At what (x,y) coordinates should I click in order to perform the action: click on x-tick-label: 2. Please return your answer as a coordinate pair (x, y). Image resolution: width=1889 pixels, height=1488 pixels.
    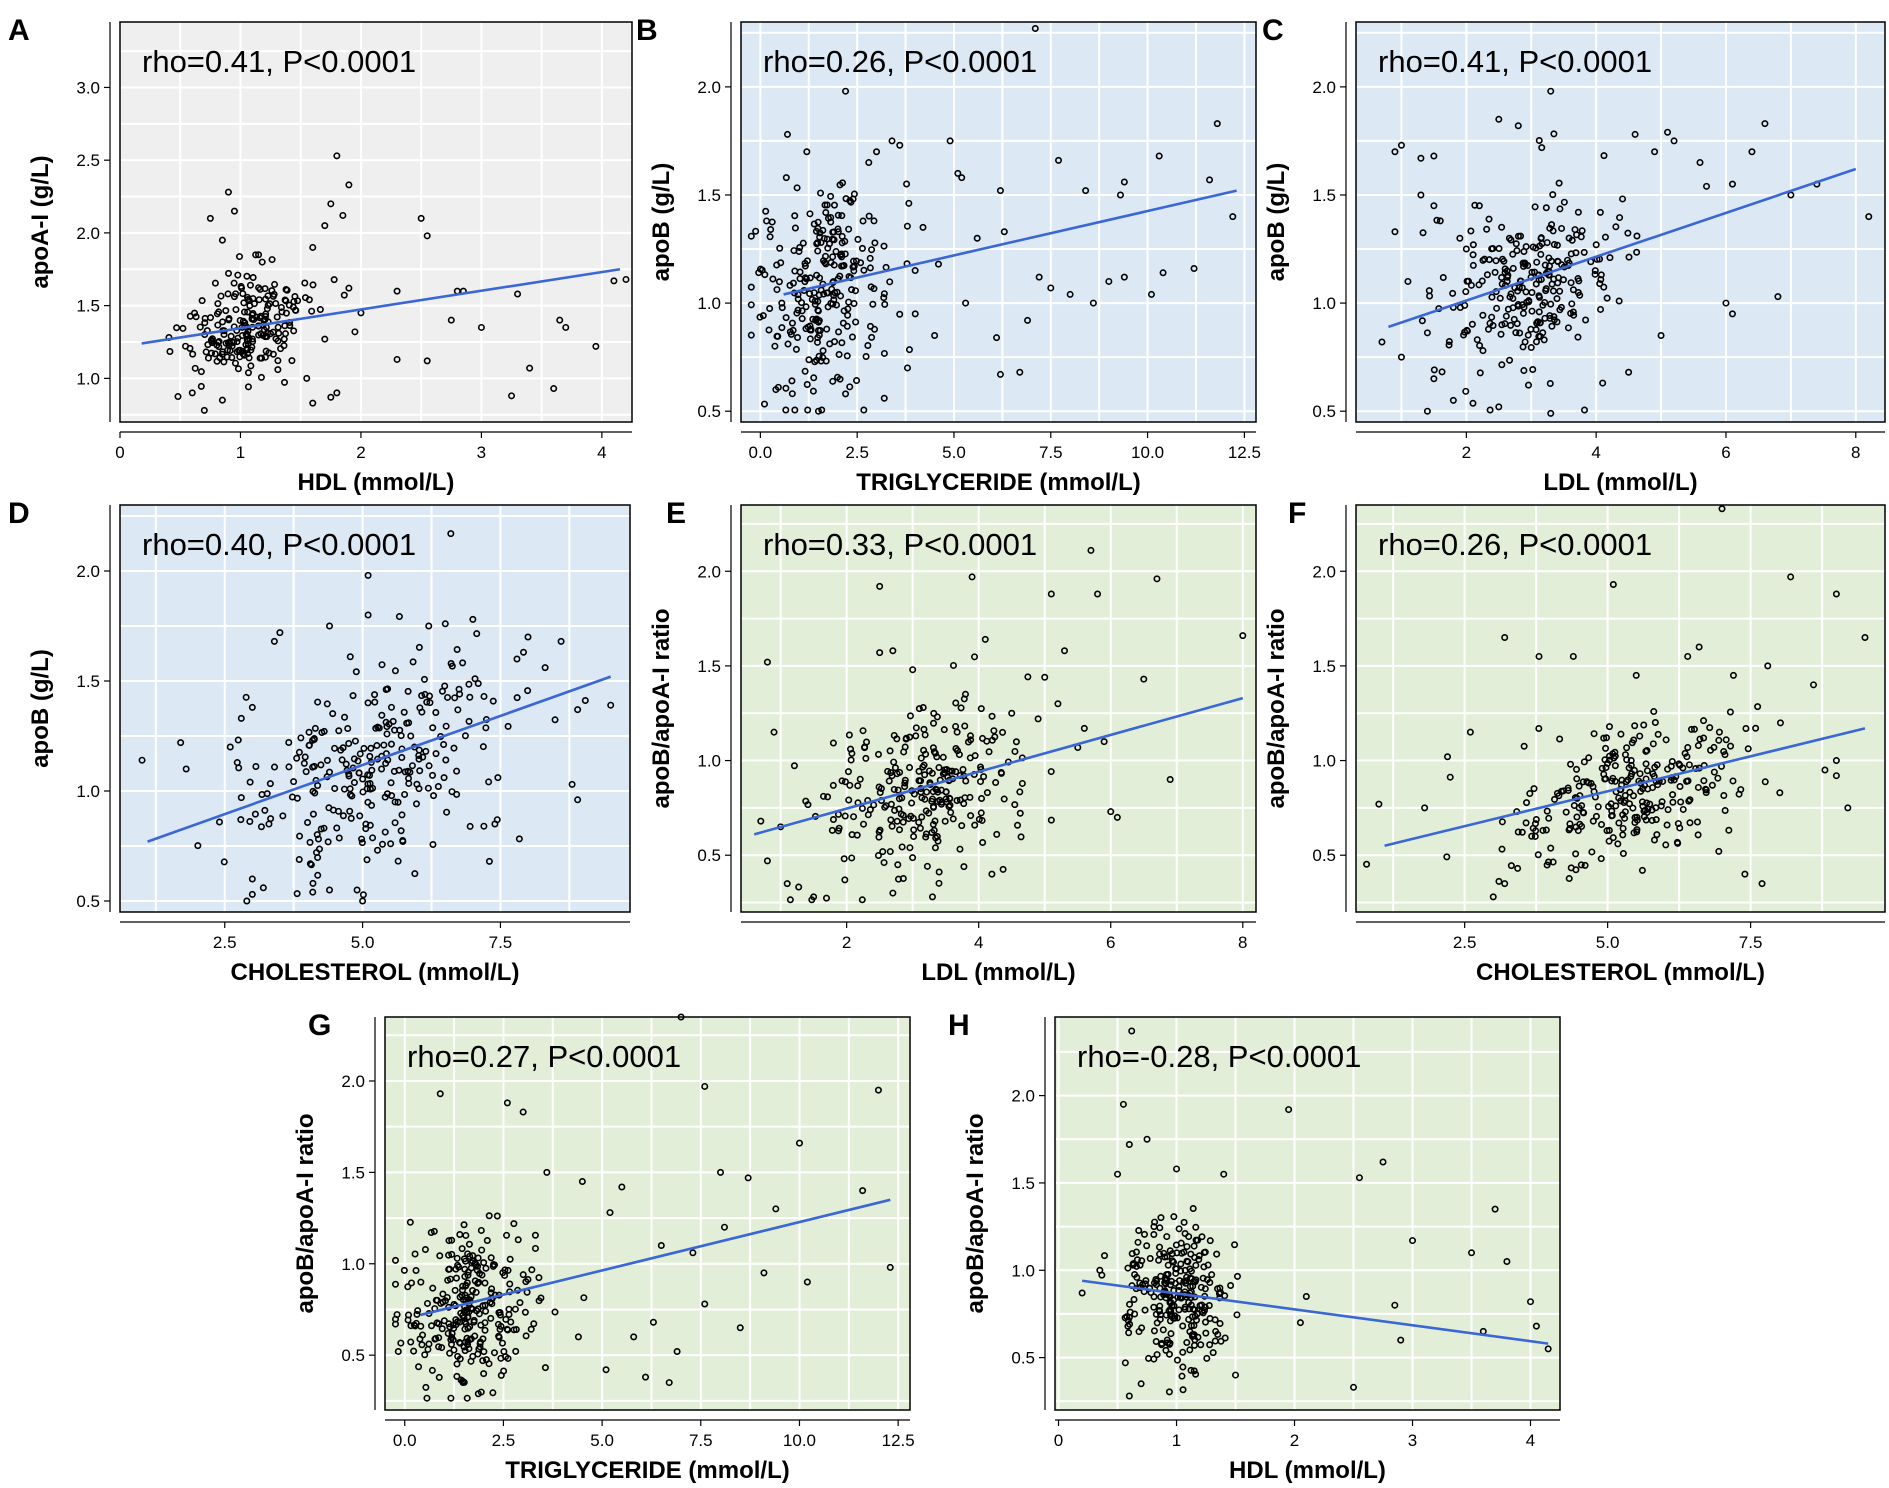
    Looking at the image, I should click on (1466, 452).